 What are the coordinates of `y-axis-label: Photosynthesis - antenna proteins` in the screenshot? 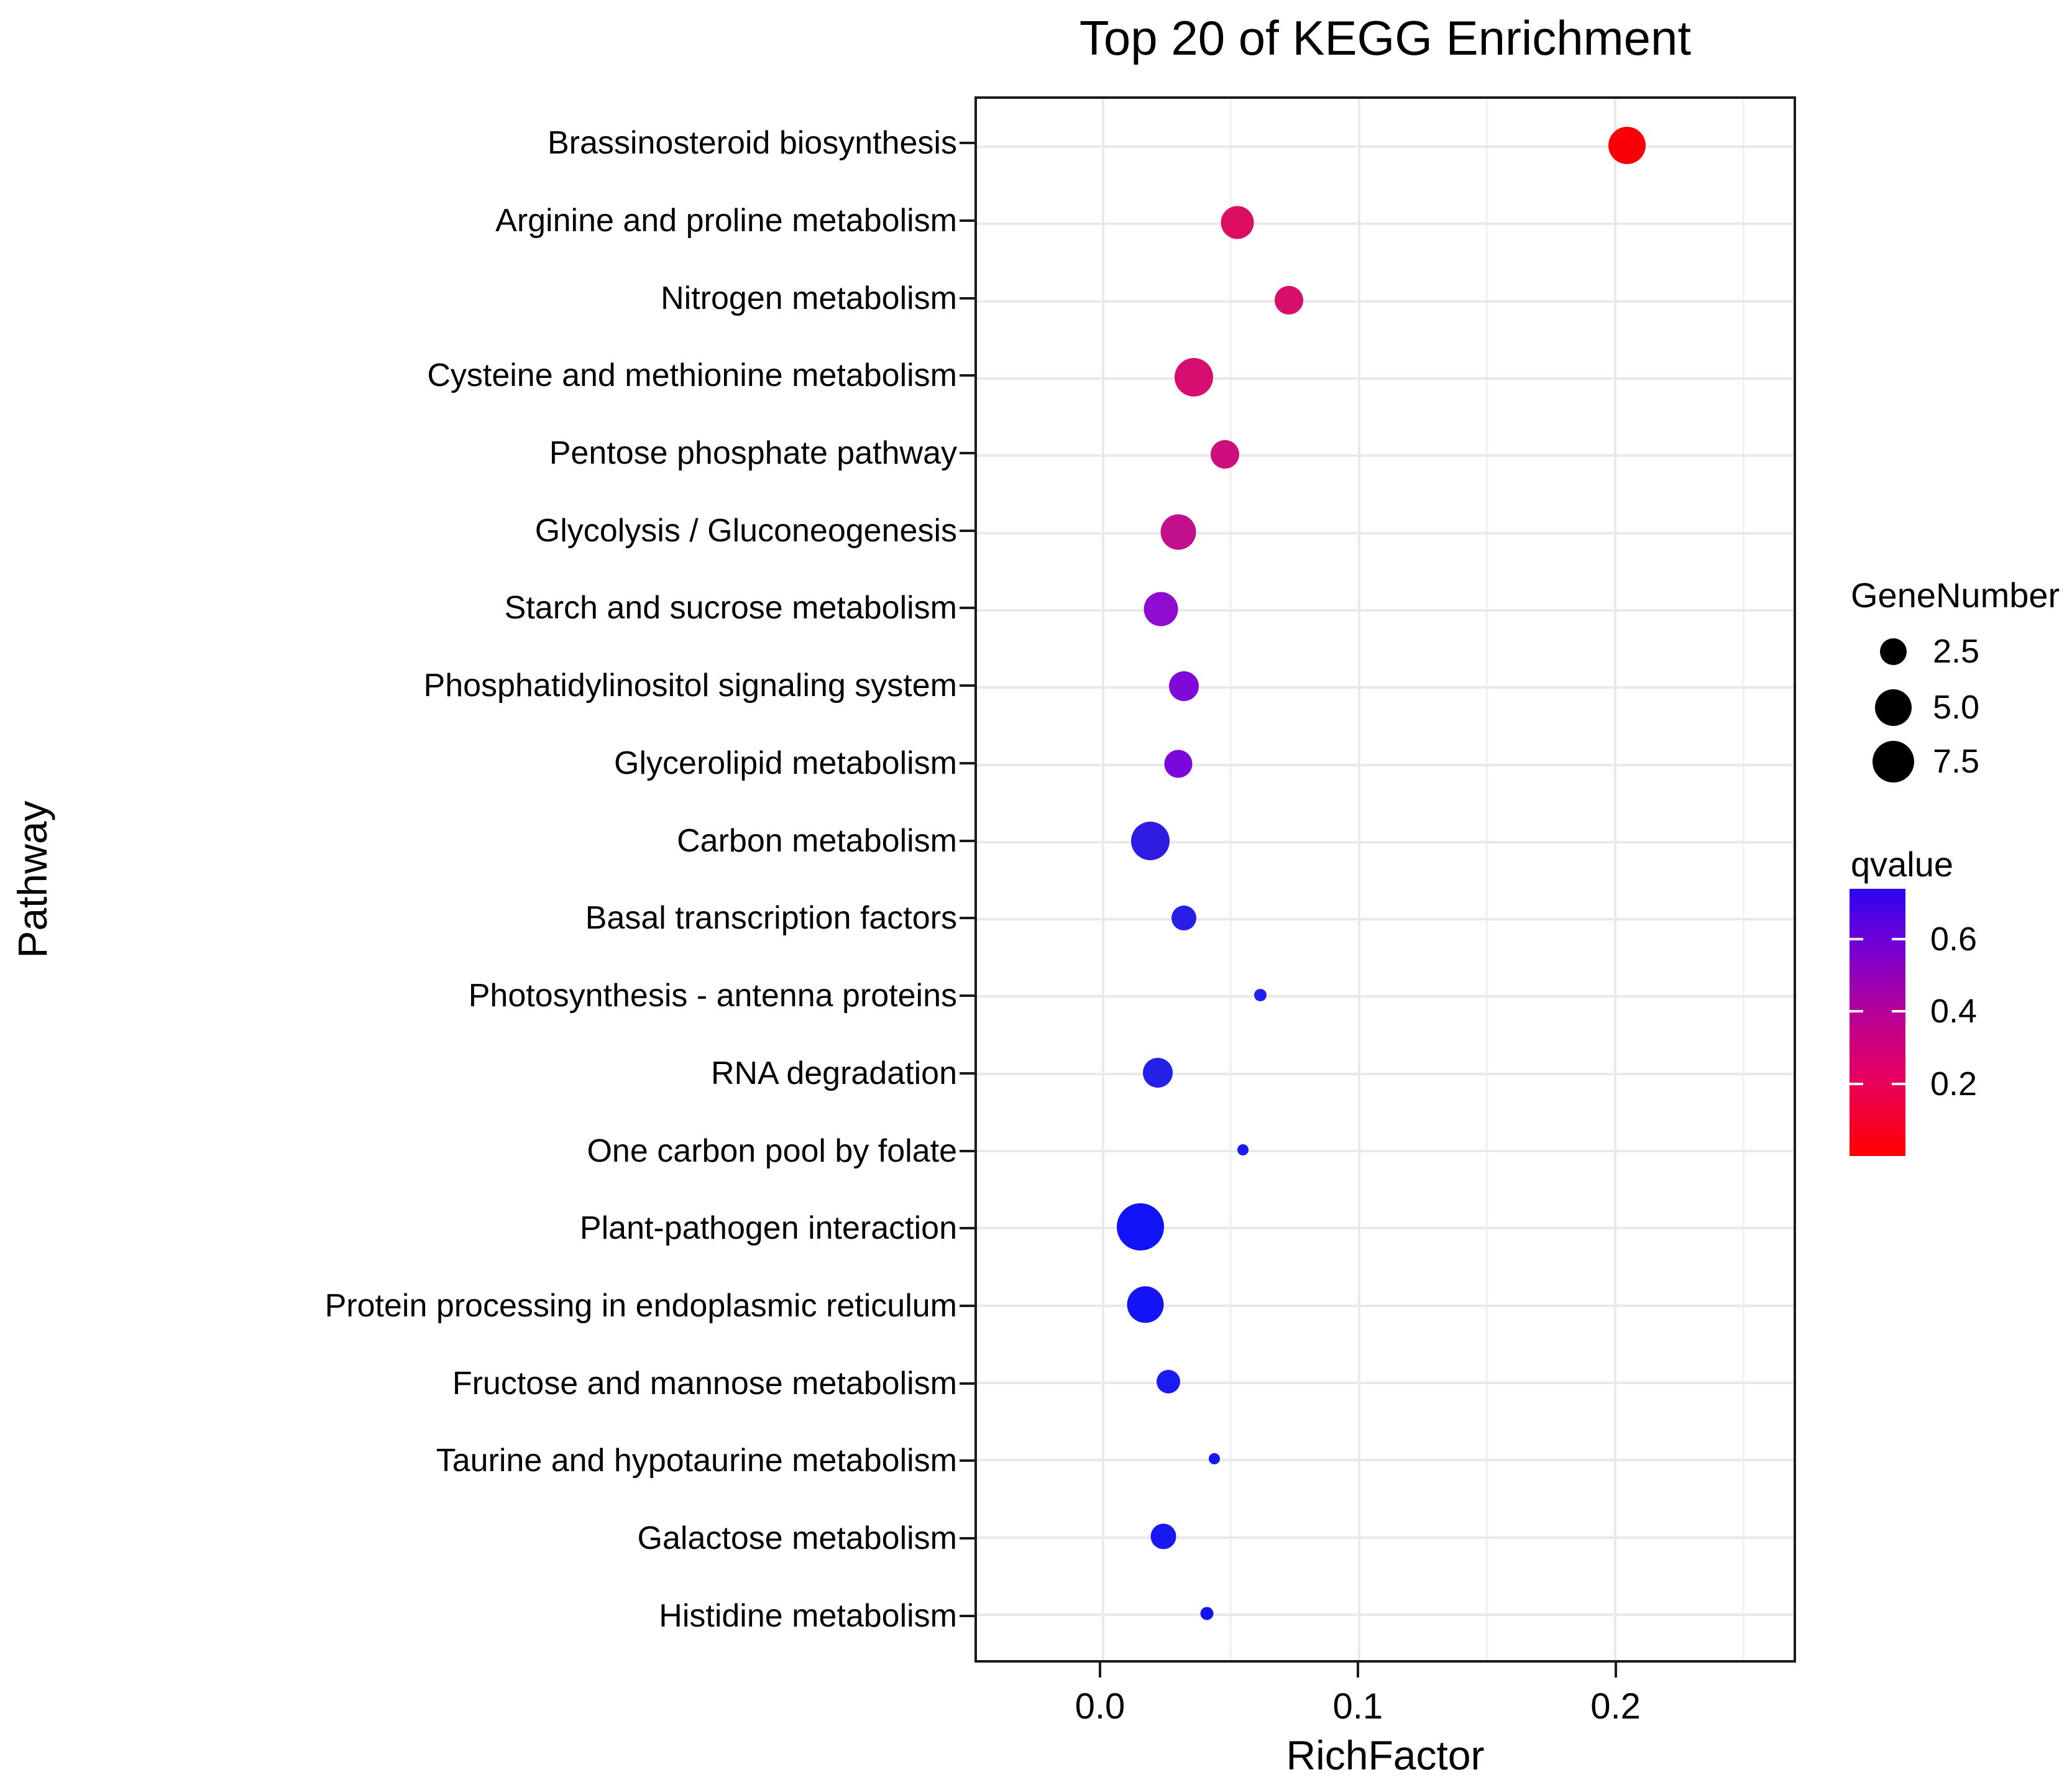 It's located at (712, 996).